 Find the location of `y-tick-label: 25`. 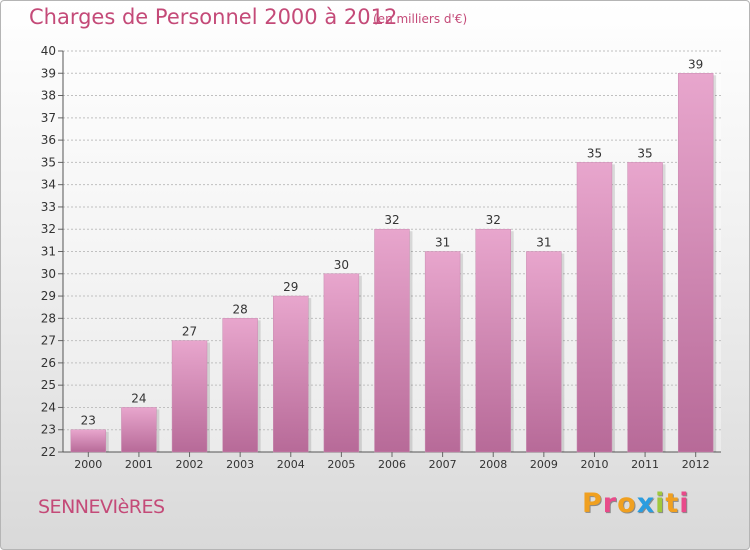

y-tick-label: 25 is located at coordinates (48, 385).